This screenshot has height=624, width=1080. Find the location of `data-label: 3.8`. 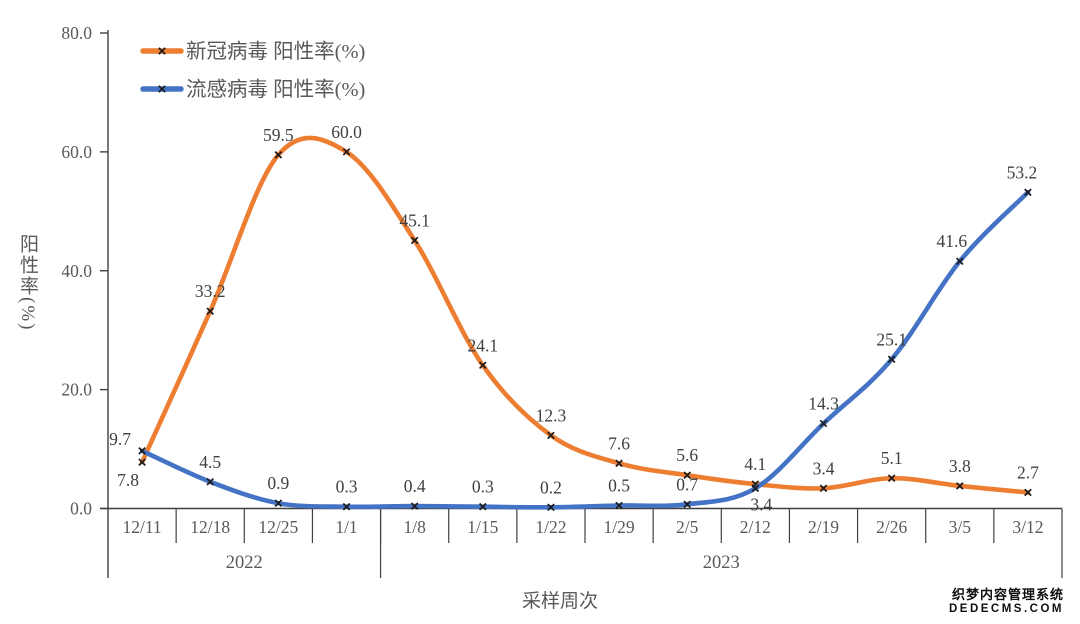

data-label: 3.8 is located at coordinates (960, 466).